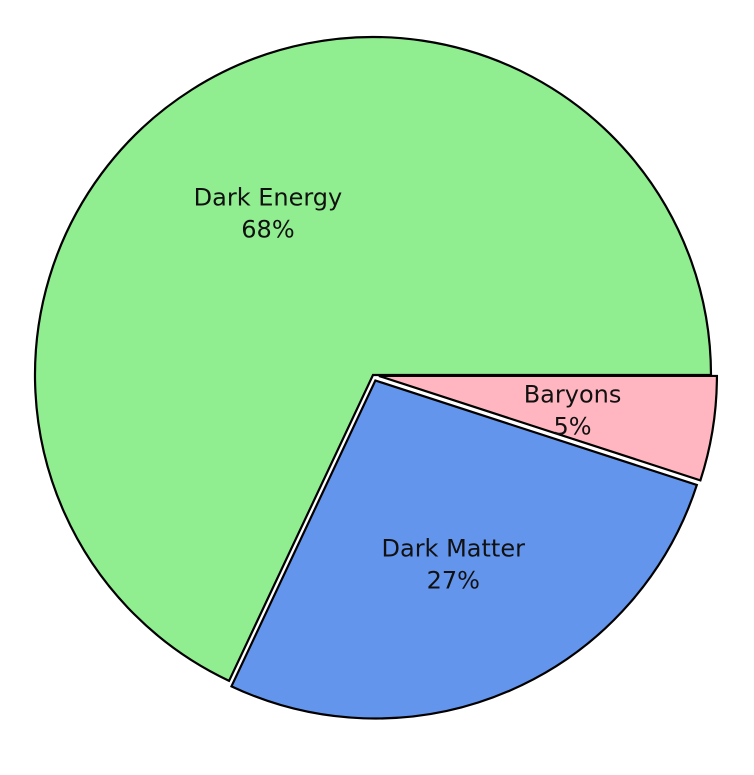 The width and height of the screenshot is (754, 775). What do you see at coordinates (548, 428) in the screenshot?
I see `pie-slice-baryons` at bounding box center [548, 428].